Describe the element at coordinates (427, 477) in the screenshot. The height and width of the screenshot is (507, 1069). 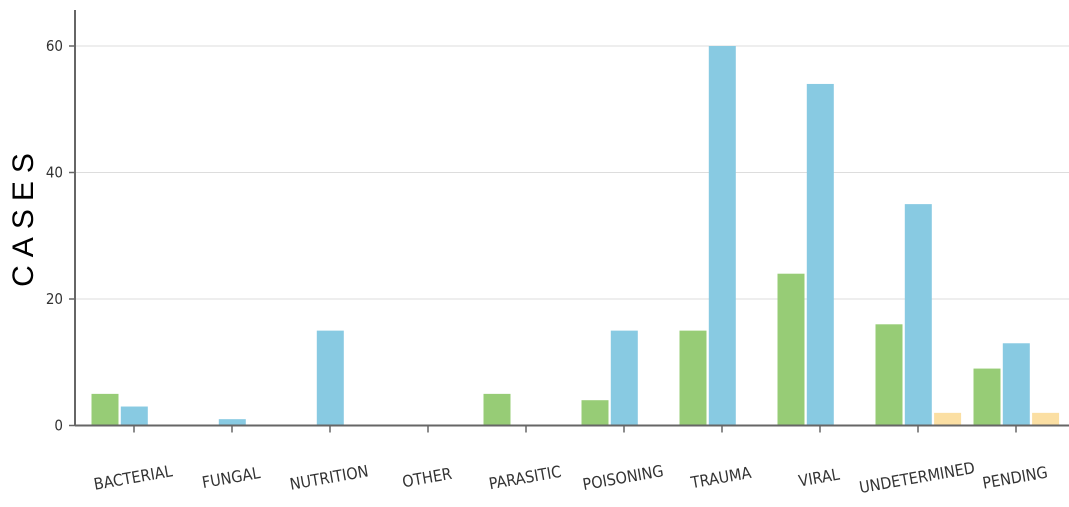
I see `x-tick-label: OTHER` at that location.